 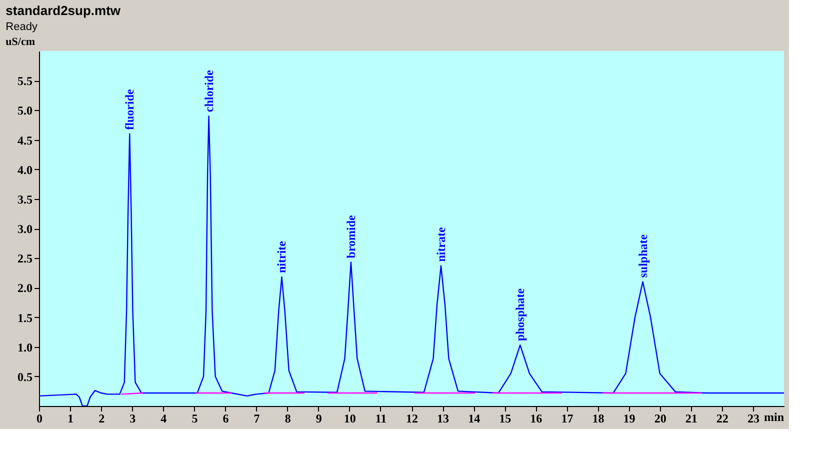 I want to click on y-tick-label: 3.5, so click(x=25, y=199).